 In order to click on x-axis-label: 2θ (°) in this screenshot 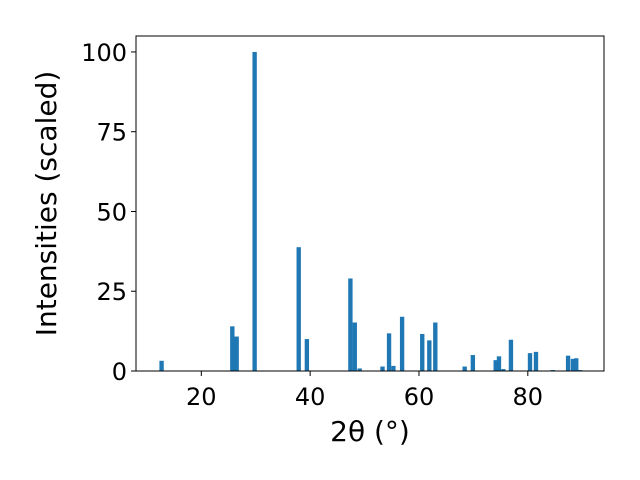, I will do `click(370, 431)`.